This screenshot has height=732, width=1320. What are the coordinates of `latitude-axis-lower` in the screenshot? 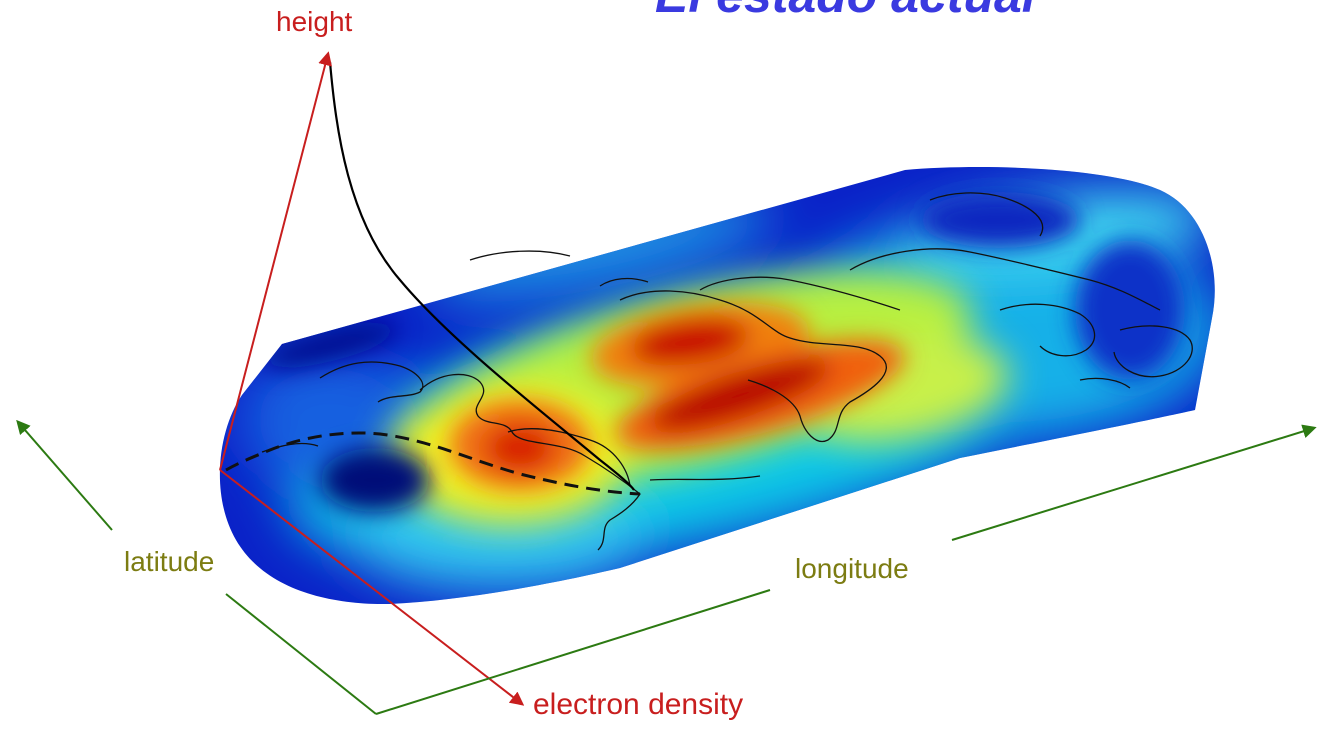 It's located at (301, 654).